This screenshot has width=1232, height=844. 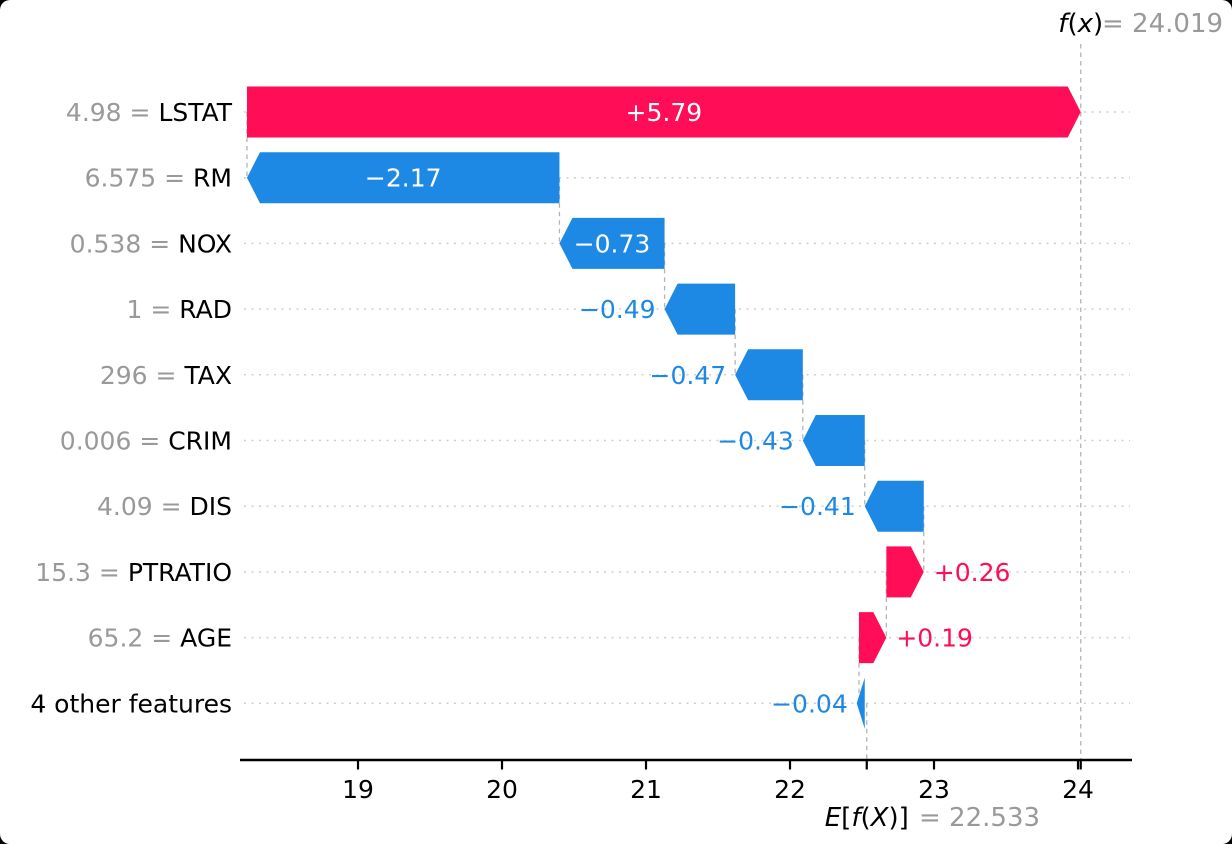 What do you see at coordinates (1162, 24) in the screenshot?
I see `fx-annotation-value: = 24.019` at bounding box center [1162, 24].